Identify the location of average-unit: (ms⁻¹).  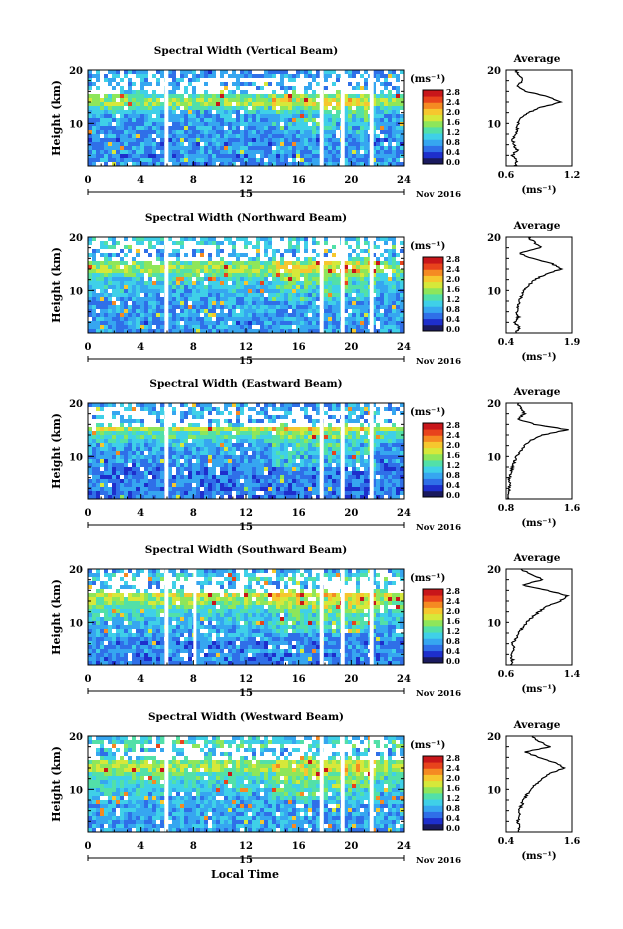
(538, 357).